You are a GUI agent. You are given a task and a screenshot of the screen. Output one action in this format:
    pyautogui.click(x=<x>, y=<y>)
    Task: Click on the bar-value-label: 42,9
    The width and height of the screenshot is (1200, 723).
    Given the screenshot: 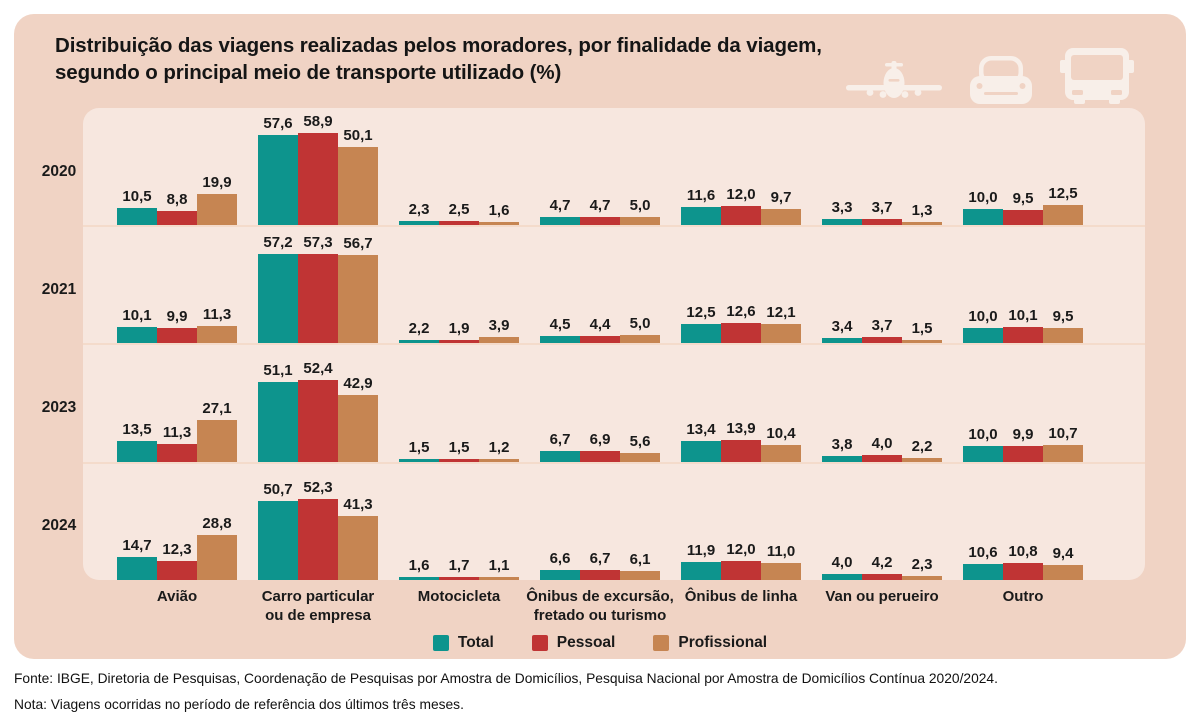 What is the action you would take?
    pyautogui.click(x=358, y=384)
    